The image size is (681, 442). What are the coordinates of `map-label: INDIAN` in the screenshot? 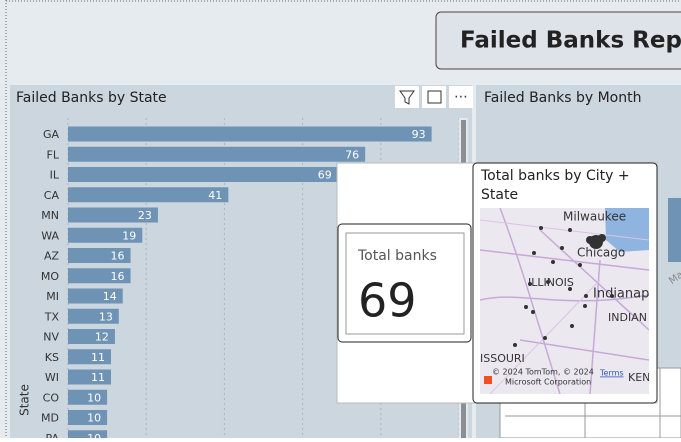 It's located at (627, 317).